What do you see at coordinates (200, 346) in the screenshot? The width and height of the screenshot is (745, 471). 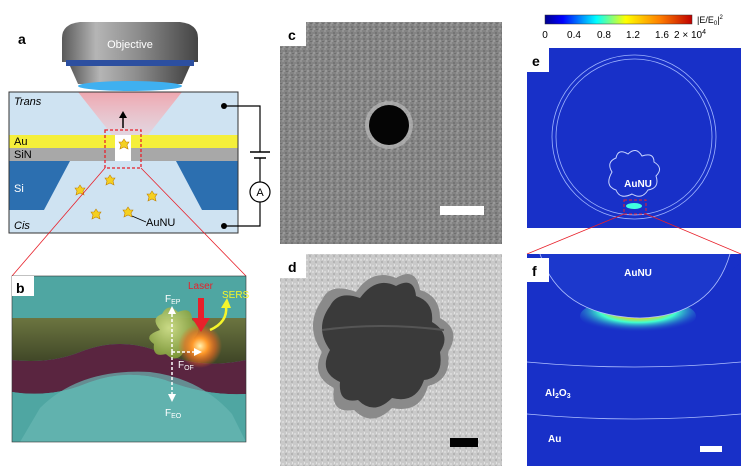 I see `hotspot-glow` at bounding box center [200, 346].